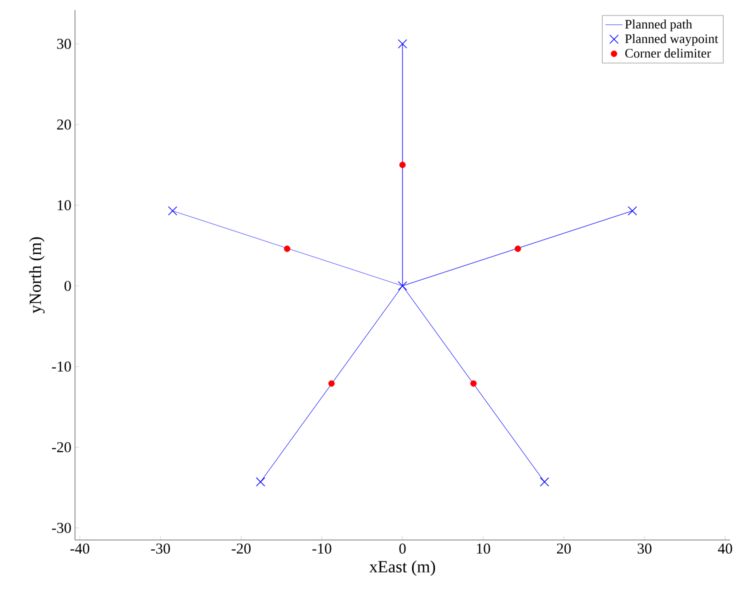  Describe the element at coordinates (61, 447) in the screenshot. I see `y-tick-label: -20` at that location.